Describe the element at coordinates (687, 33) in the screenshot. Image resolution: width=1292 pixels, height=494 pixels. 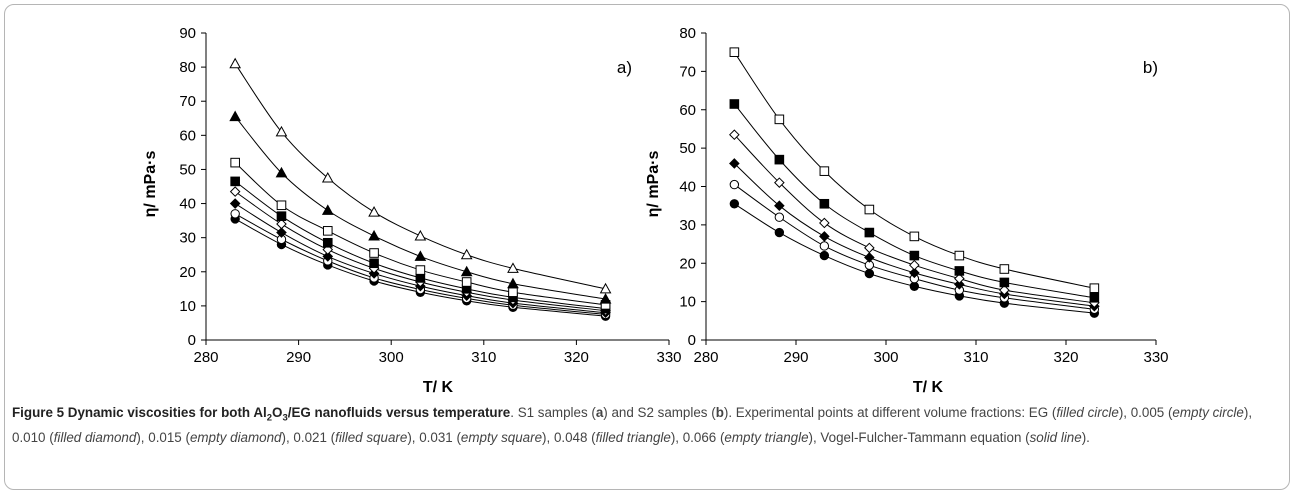
I see `panel-b-y-tick-label: 80` at that location.